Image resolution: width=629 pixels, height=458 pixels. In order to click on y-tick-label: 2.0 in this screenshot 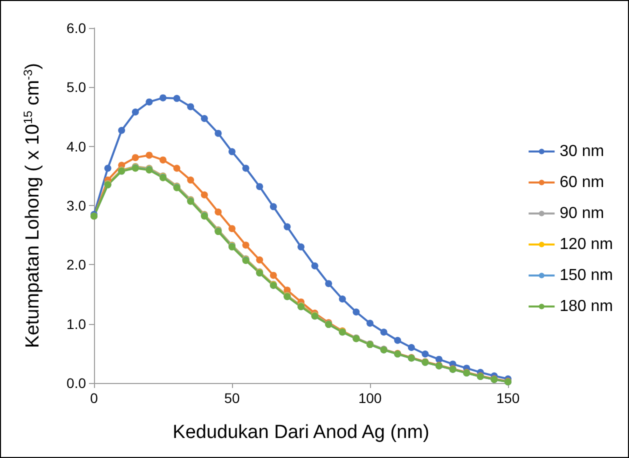, I will do `click(76, 264)`.